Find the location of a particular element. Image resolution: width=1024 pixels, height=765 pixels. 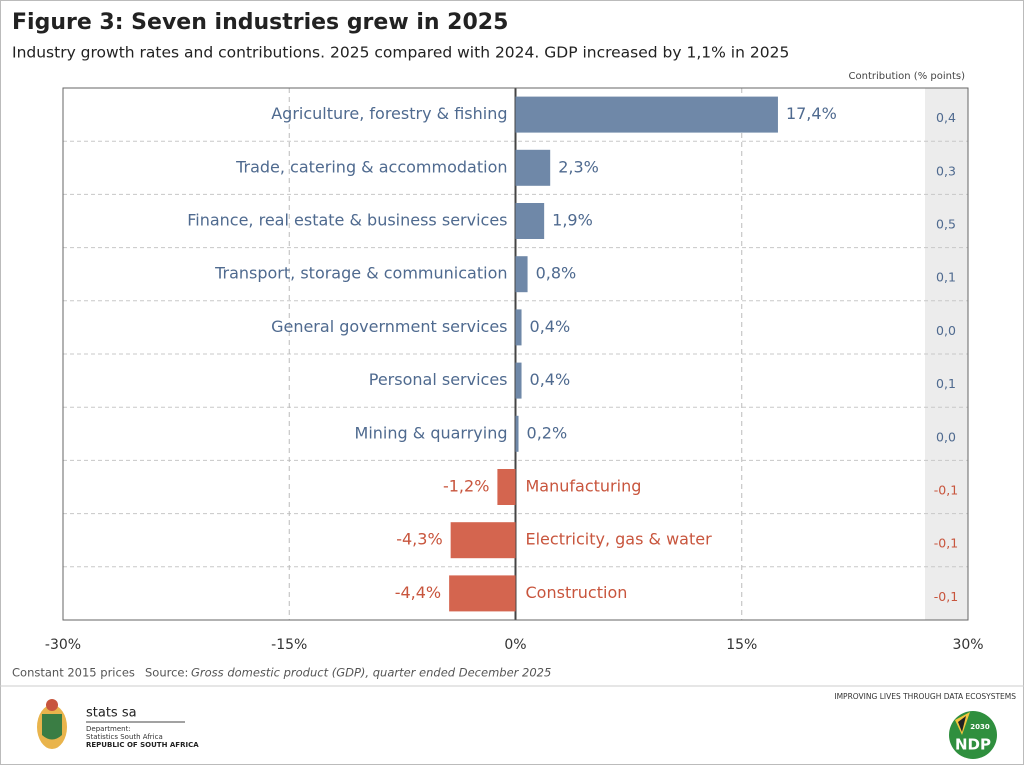

value-label: 0,8% is located at coordinates (556, 273).